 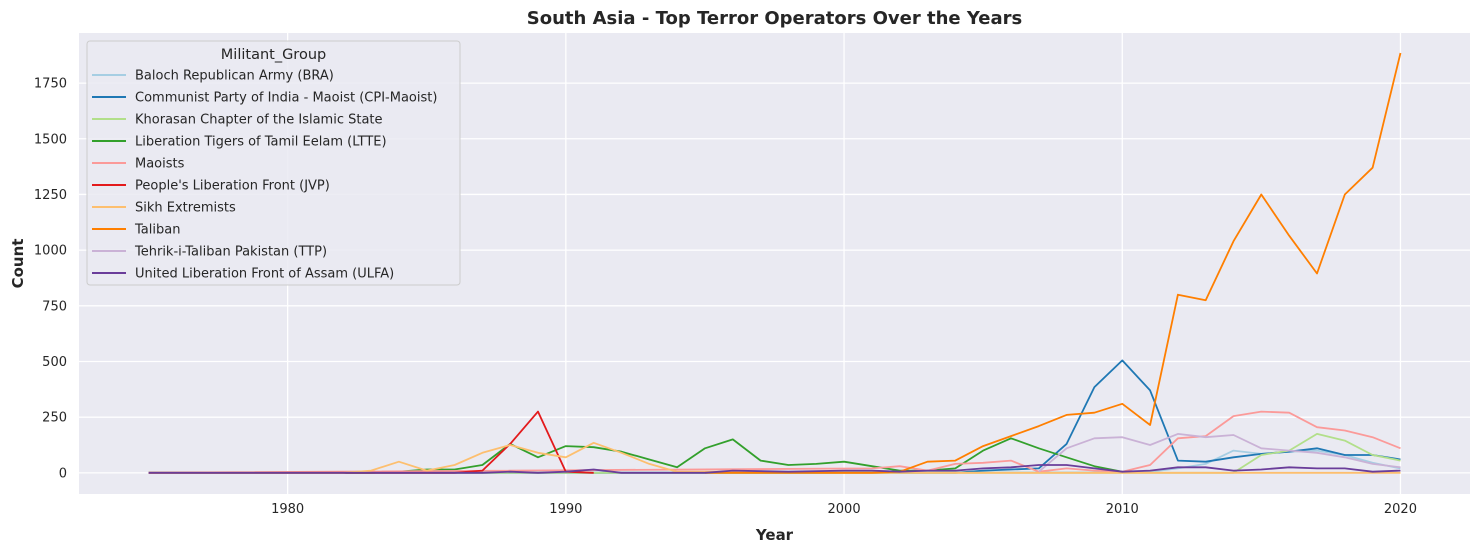 What do you see at coordinates (54, 306) in the screenshot?
I see `y-tick-label: 750` at bounding box center [54, 306].